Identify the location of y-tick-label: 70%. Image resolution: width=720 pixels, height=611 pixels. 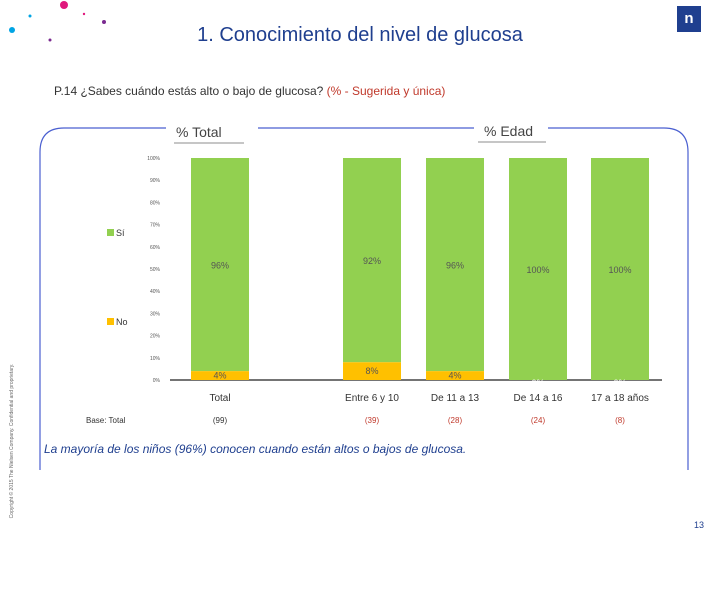
(155, 226).